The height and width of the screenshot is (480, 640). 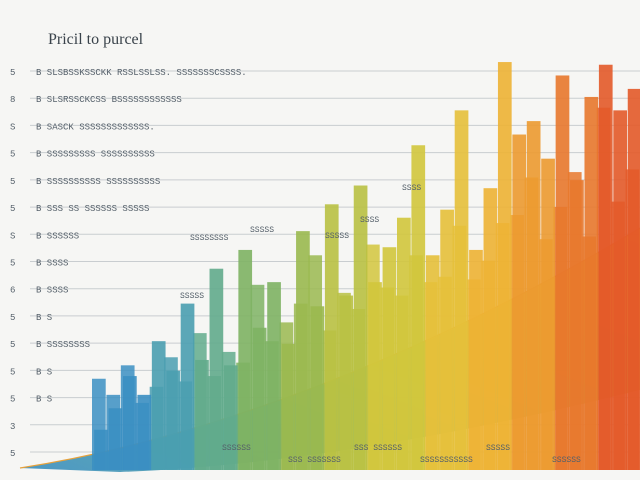 I want to click on x-annotation-label: SSSSSSSSSSS, so click(x=446, y=460).